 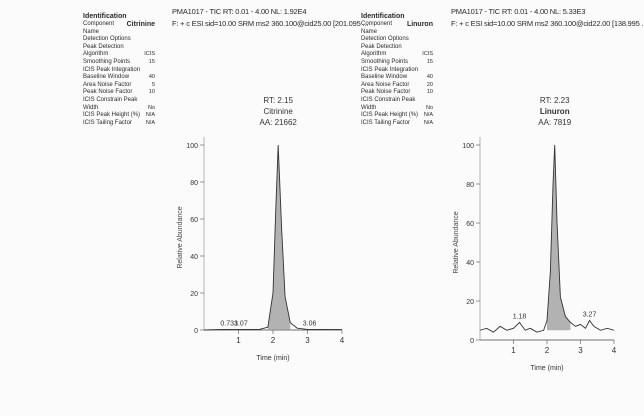 I want to click on param-value: 15, so click(x=151, y=61).